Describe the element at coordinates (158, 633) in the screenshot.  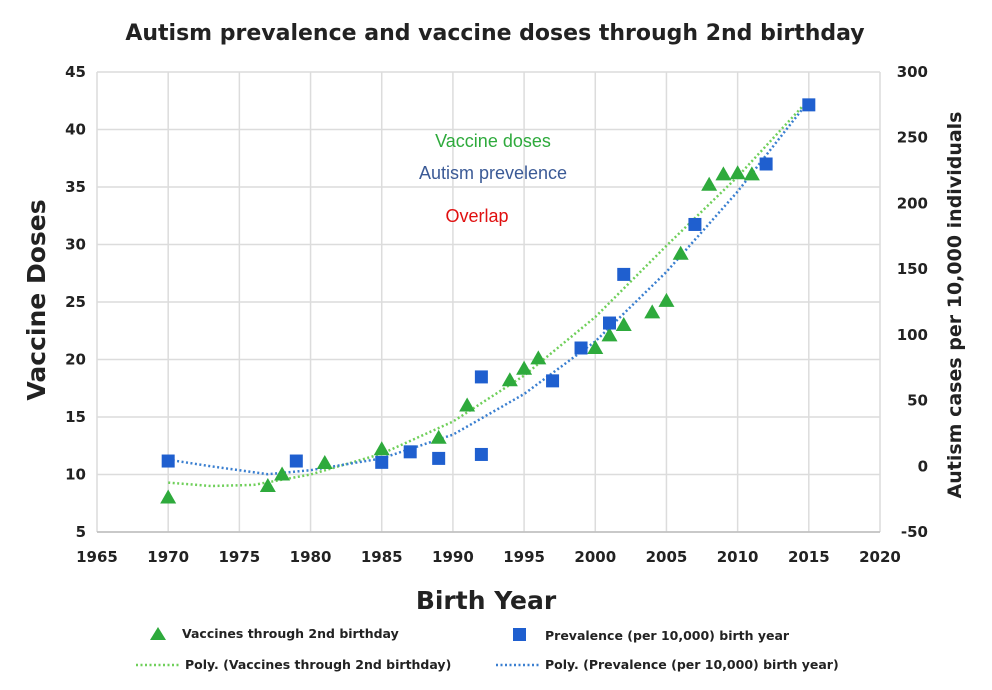
I see `legend-triangle-marker` at that location.